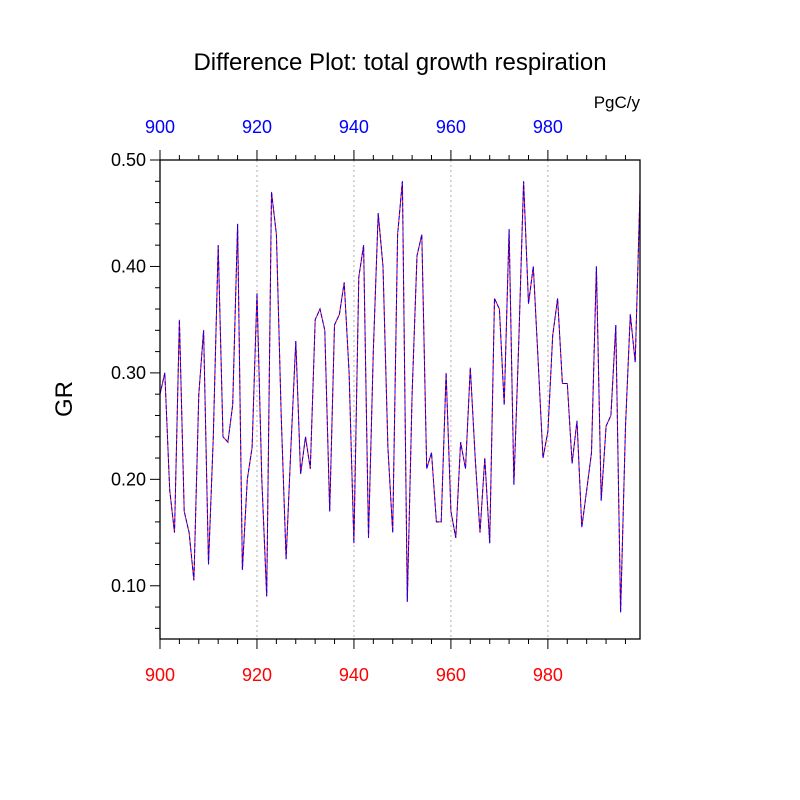 Image resolution: width=800 pixels, height=800 pixels. Describe the element at coordinates (257, 675) in the screenshot. I see `x-bottom-tick-label-920: 920` at that location.